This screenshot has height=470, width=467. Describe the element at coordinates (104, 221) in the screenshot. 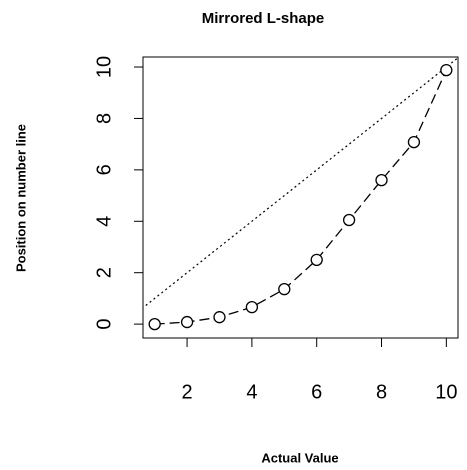

I see `y-tick-label: 4` at that location.